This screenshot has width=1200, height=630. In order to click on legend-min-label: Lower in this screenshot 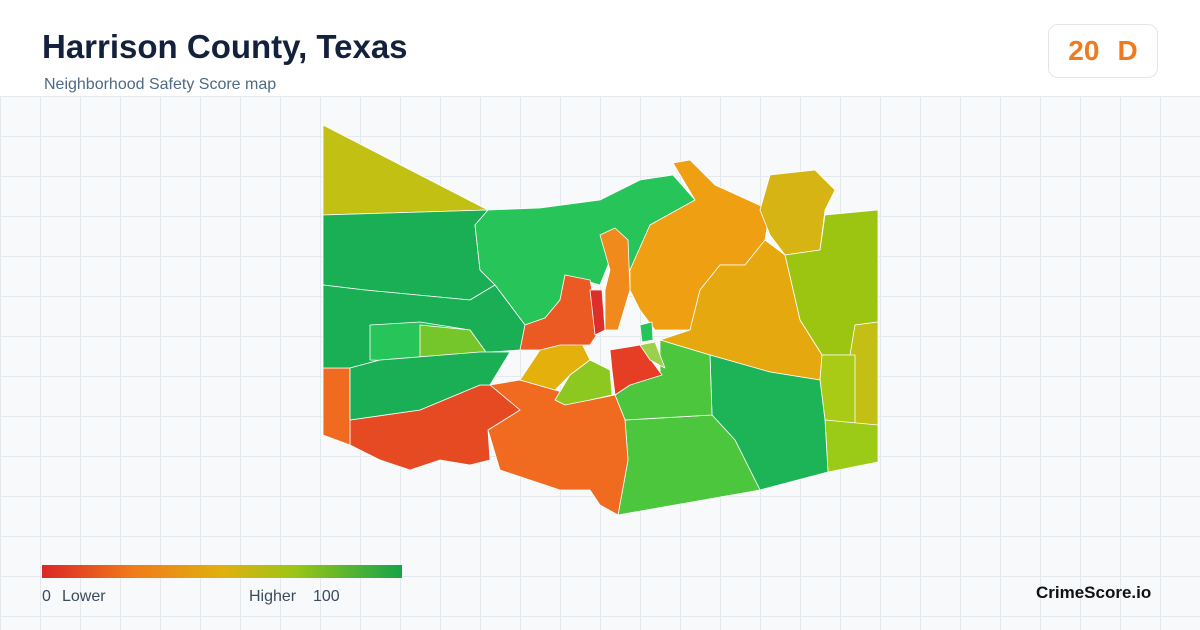, I will do `click(84, 596)`.